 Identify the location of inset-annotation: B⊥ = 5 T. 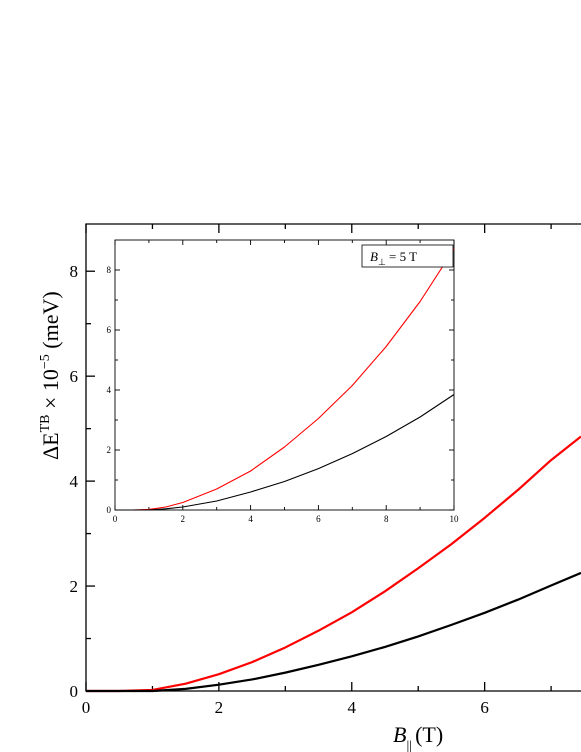
(407, 256).